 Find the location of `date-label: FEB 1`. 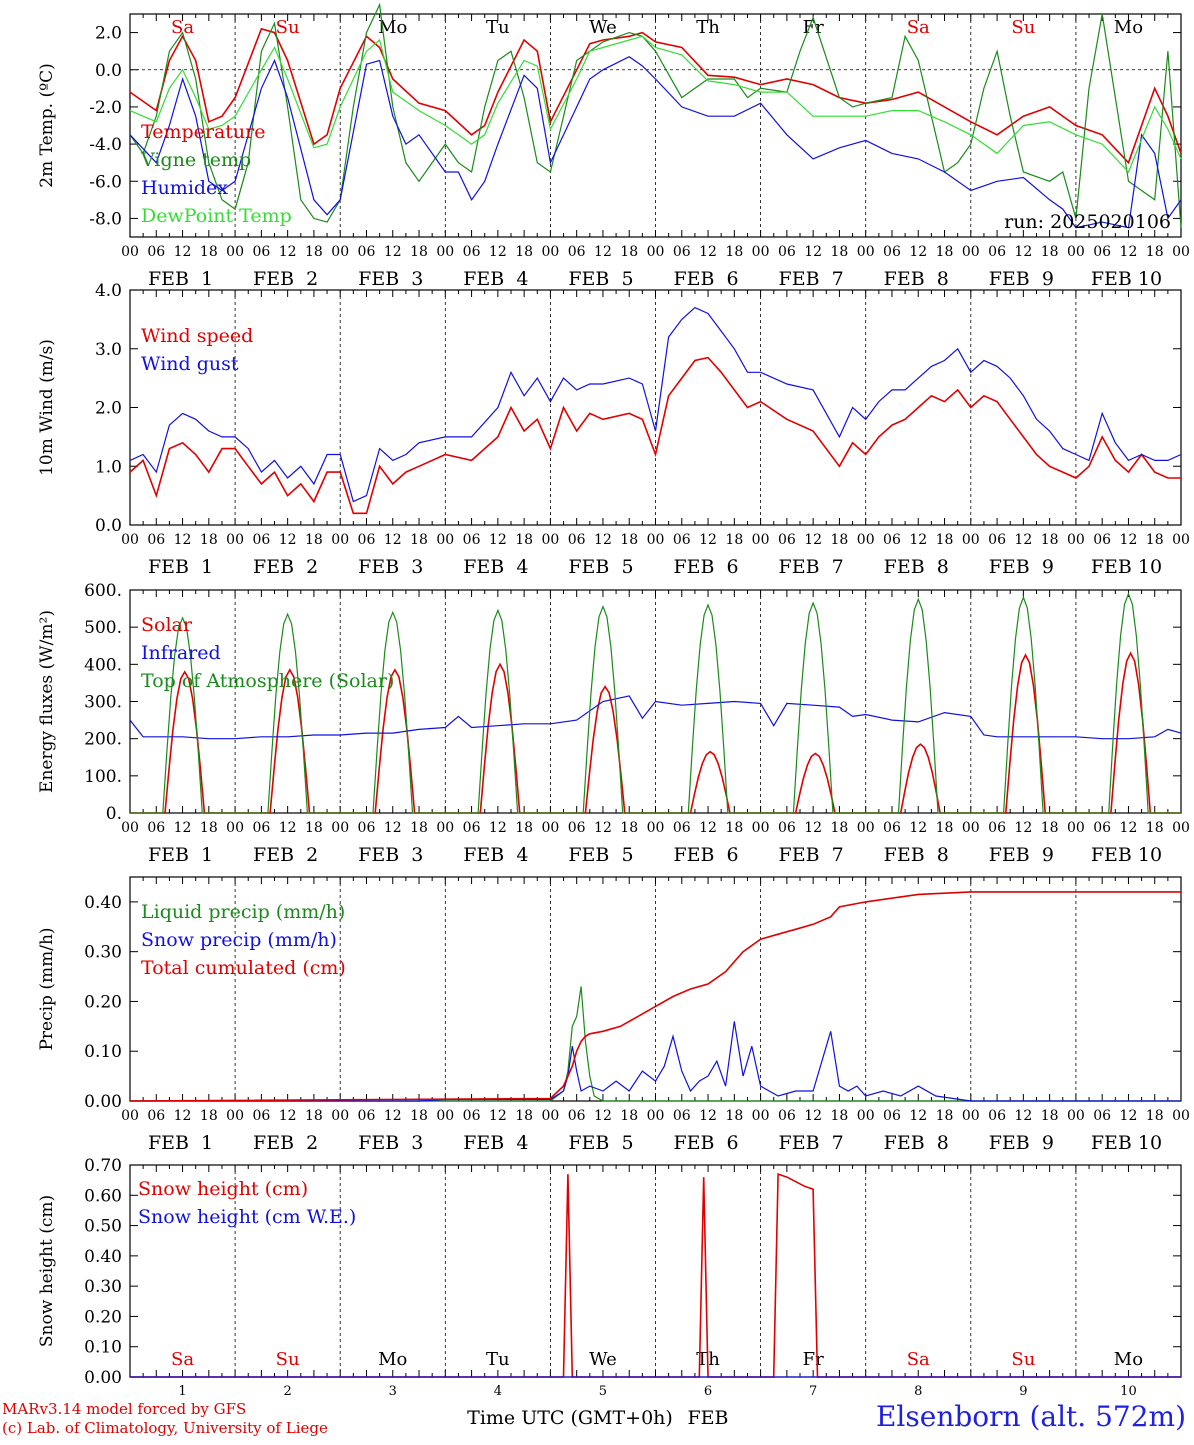

date-label: FEB 1 is located at coordinates (180, 1143).